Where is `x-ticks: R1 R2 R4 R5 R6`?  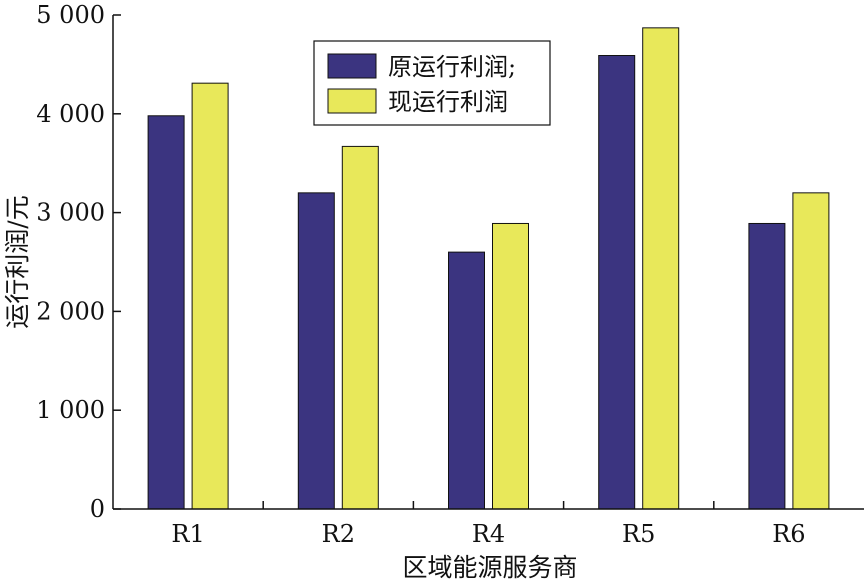
x-ticks: R1 R2 R4 R5 R6 is located at coordinates (488, 524).